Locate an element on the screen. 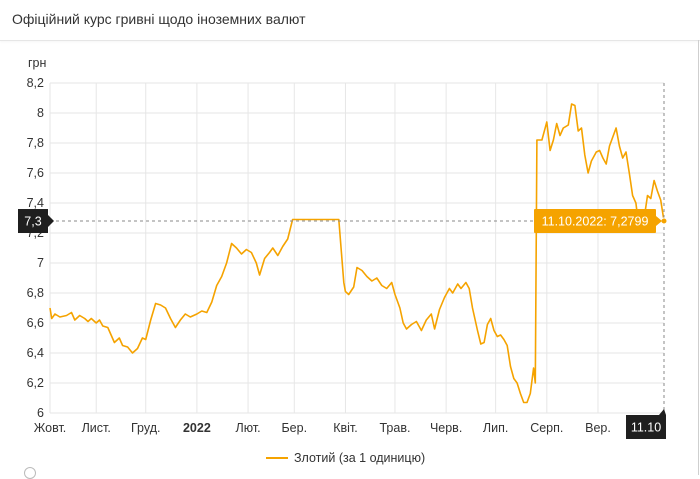 This screenshot has width=700, height=479. y-tick-label: 8,2 is located at coordinates (35, 83).